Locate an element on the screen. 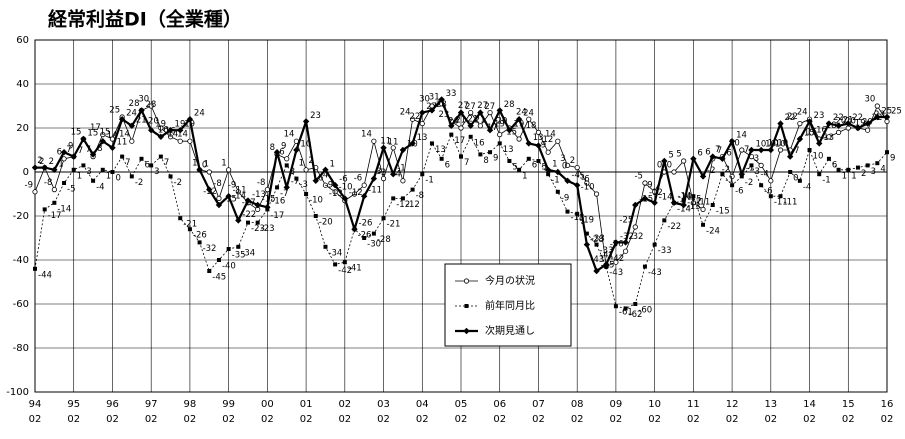  x-tick-label: 15 is located at coordinates (848, 404).